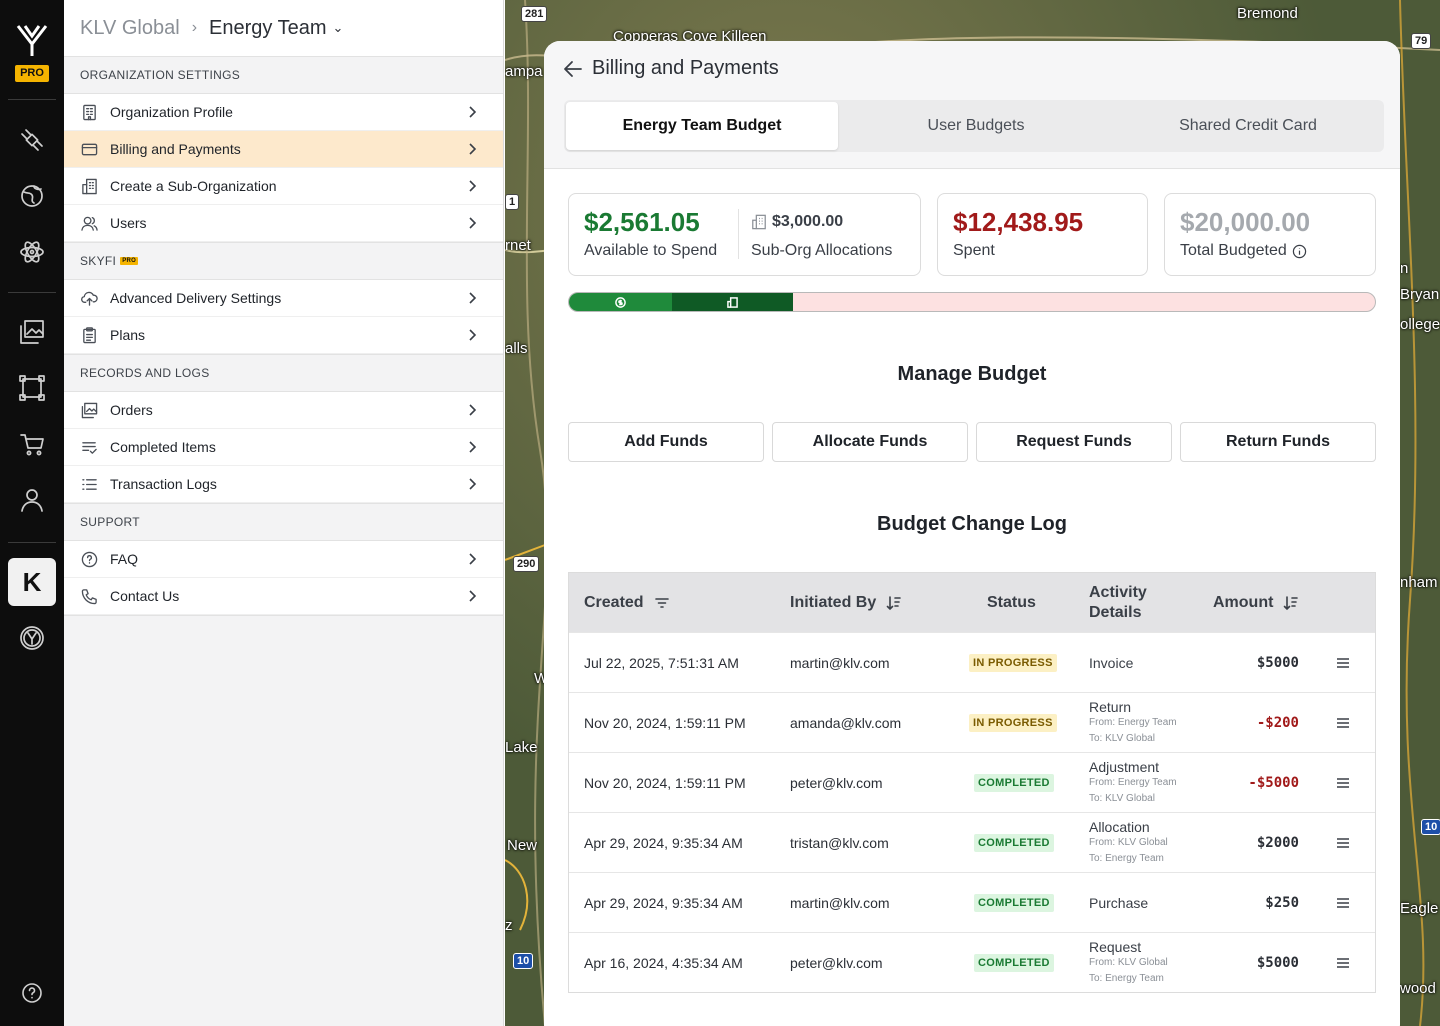  What do you see at coordinates (1256, 602) in the screenshot?
I see `col-amount: Amount` at bounding box center [1256, 602].